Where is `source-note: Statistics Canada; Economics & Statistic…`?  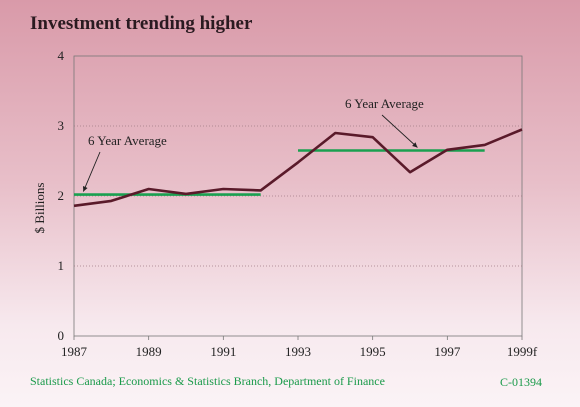
source-note: Statistics Canada; Economics & Statistic… is located at coordinates (207, 381).